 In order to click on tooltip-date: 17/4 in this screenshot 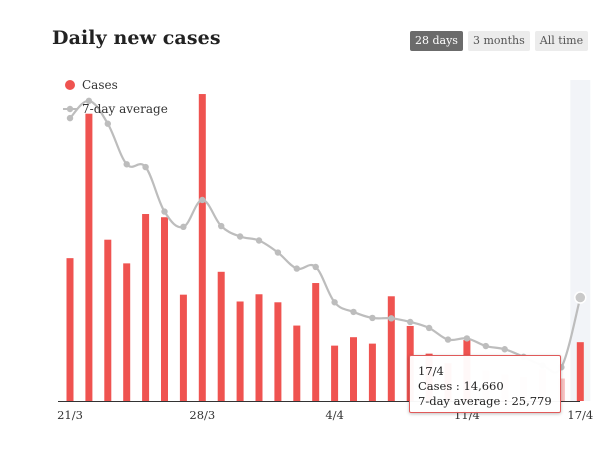, I will do `click(431, 371)`.